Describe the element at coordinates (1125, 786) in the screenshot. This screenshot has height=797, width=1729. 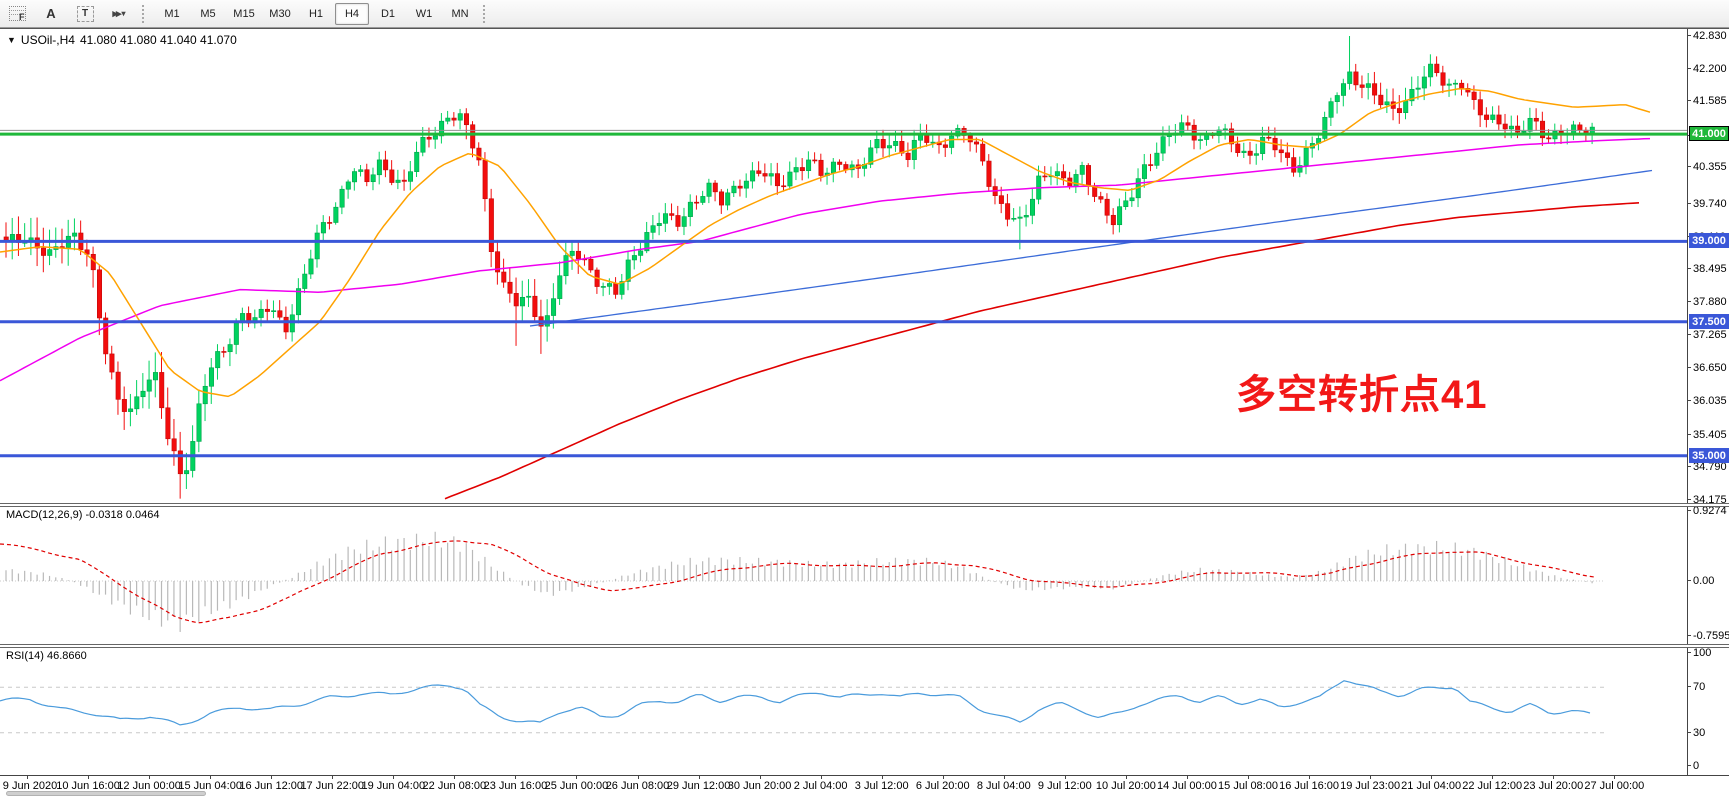
I see `time-axis-label: 10 Jul 20:00` at that location.